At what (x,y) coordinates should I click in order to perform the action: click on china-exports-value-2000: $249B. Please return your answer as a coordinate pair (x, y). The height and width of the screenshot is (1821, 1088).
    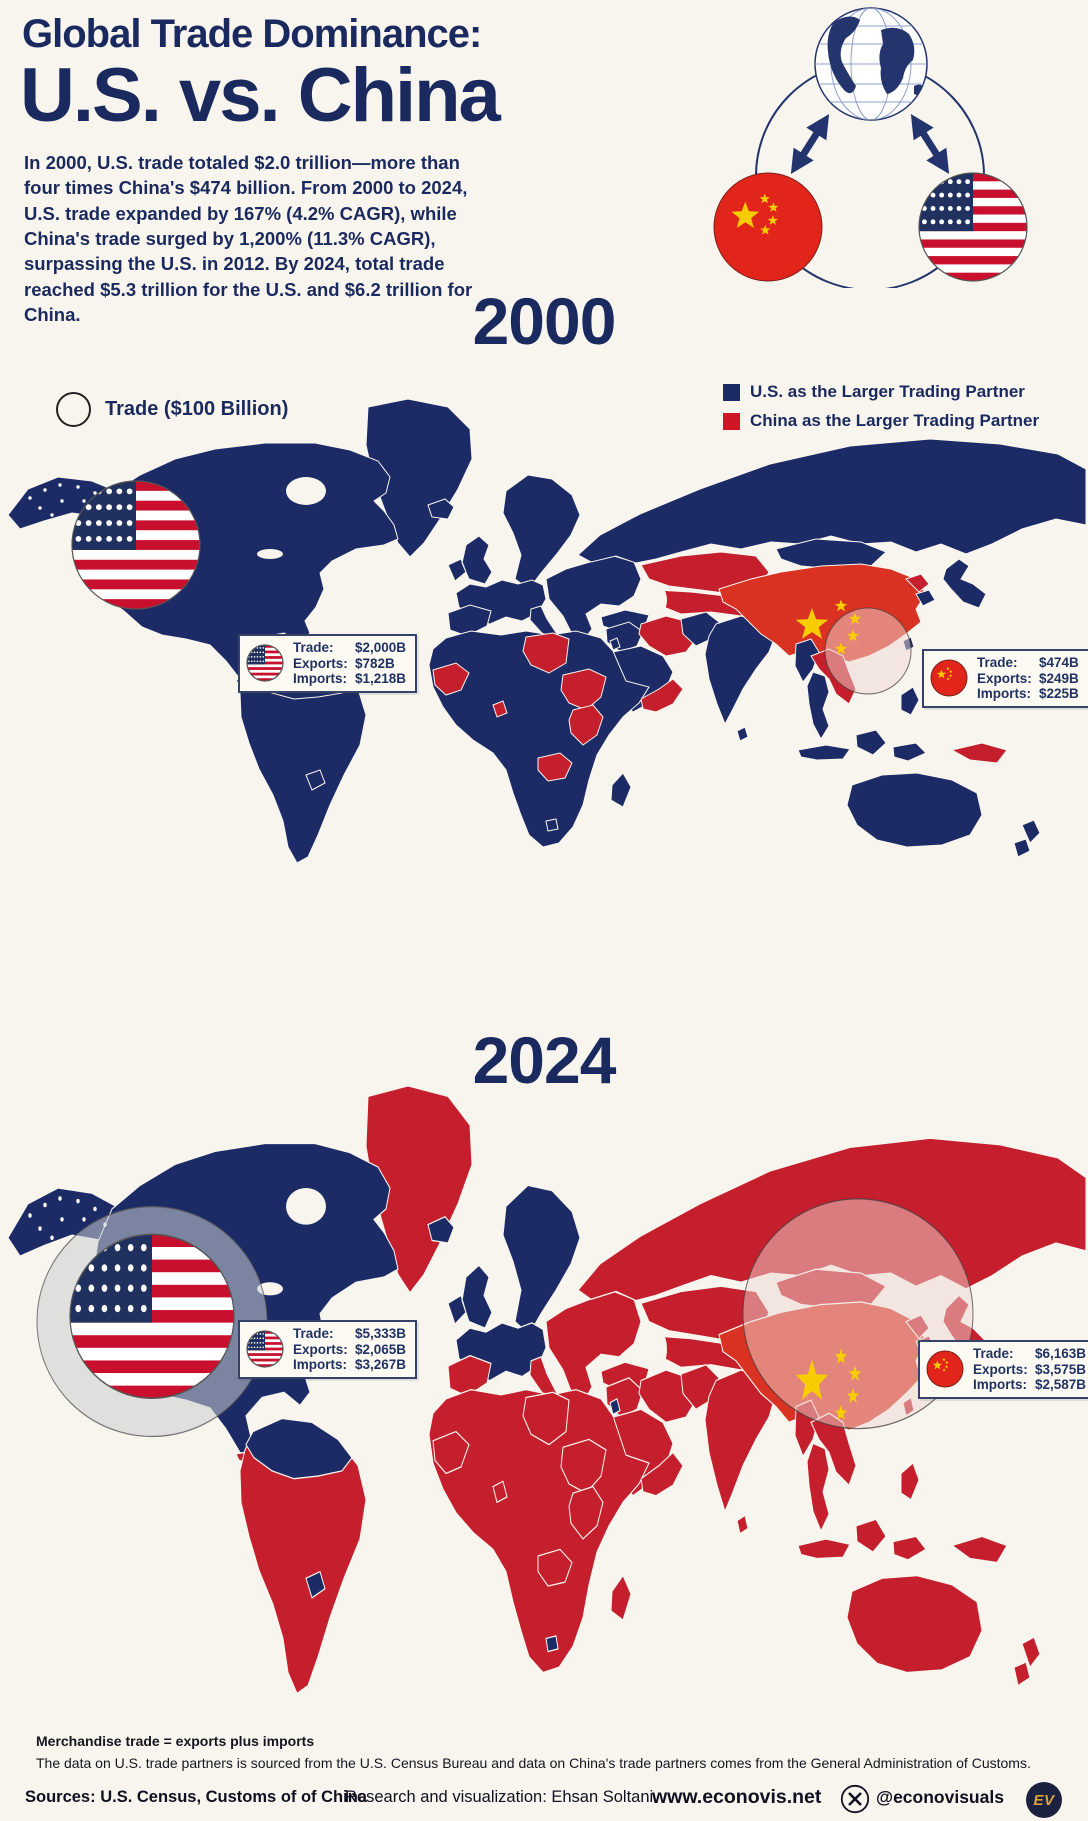
    Looking at the image, I should click on (1059, 678).